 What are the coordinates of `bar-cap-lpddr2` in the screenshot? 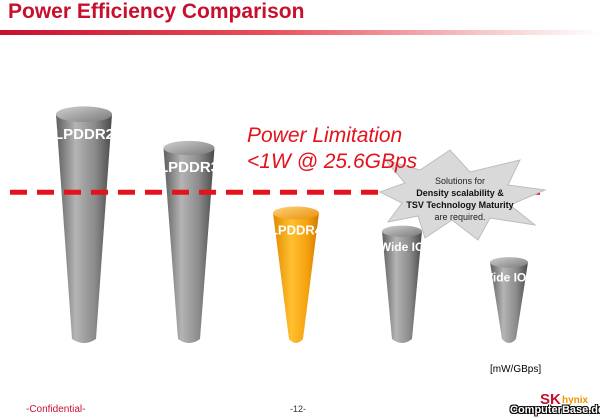 It's located at (84, 114).